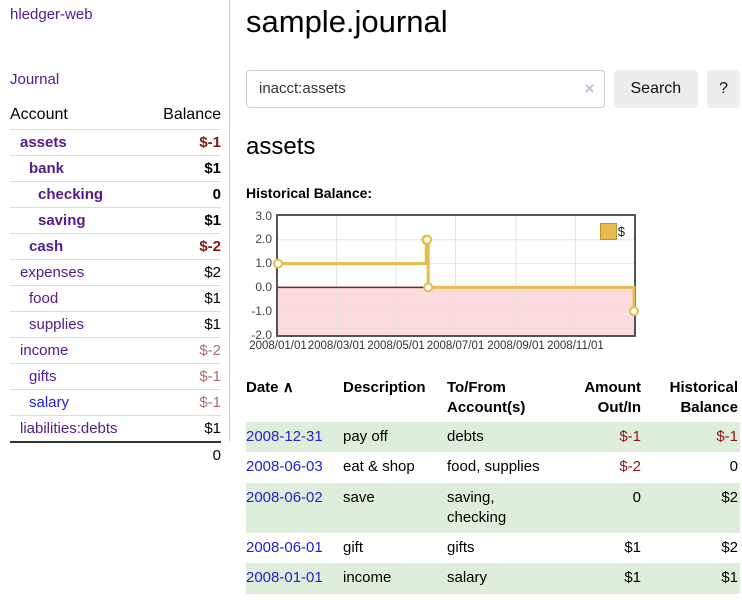 This screenshot has width=742, height=604. Describe the element at coordinates (493, 437) in the screenshot. I see `register-row: 2008-12-31 pay off debts $-1 $-1` at that location.